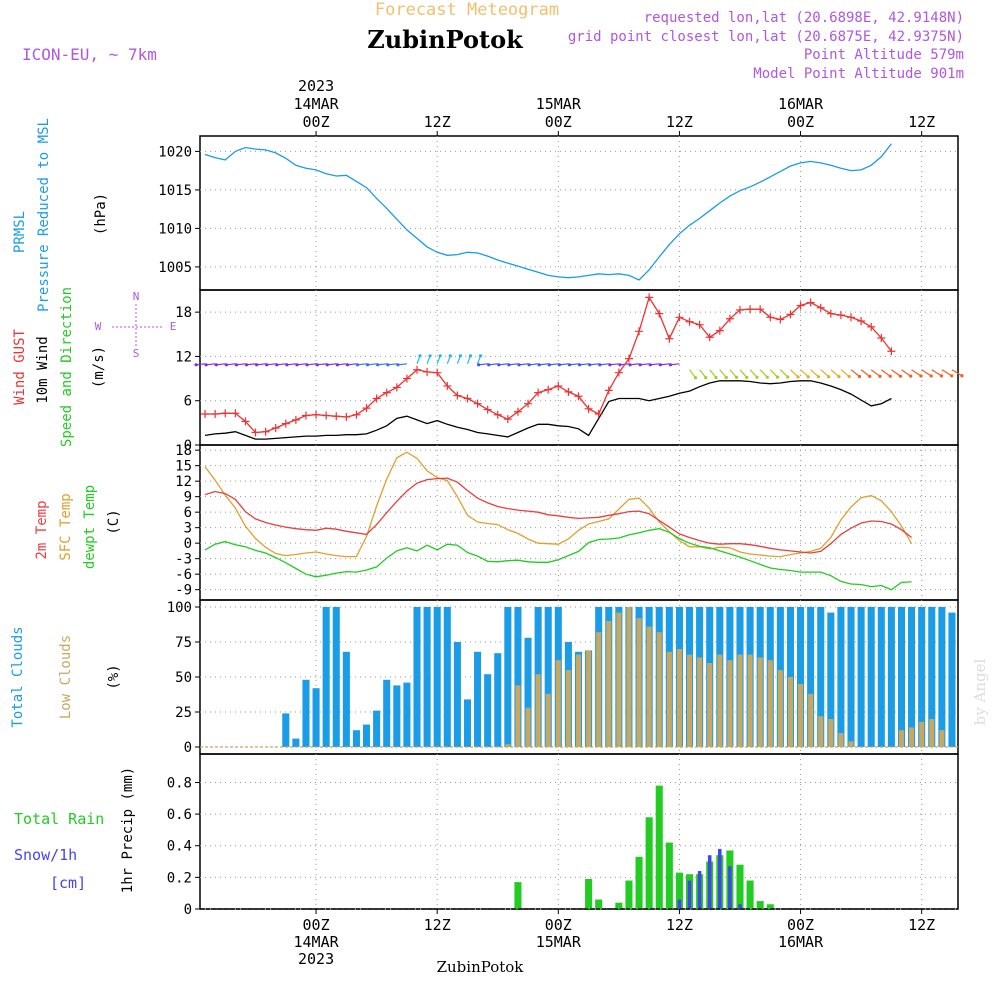 This screenshot has height=1000, width=1000. What do you see at coordinates (20, 367) in the screenshot?
I see `gust-label: Wind GUST` at bounding box center [20, 367].